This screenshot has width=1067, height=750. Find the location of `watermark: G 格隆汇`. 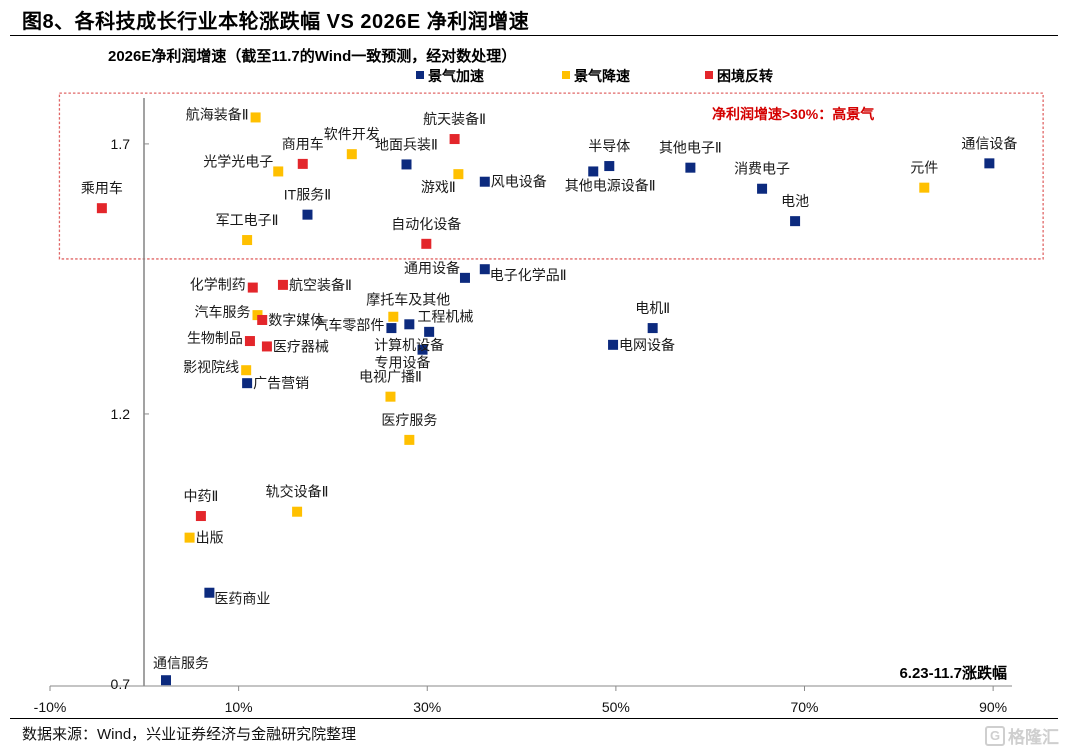

watermark: G 格隆汇 is located at coordinates (1022, 735).